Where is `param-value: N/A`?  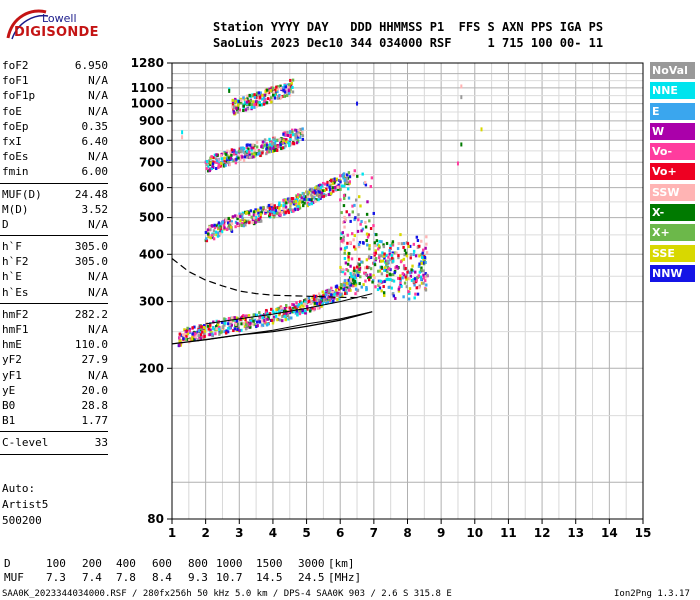 param-value: N/A is located at coordinates (98, 277).